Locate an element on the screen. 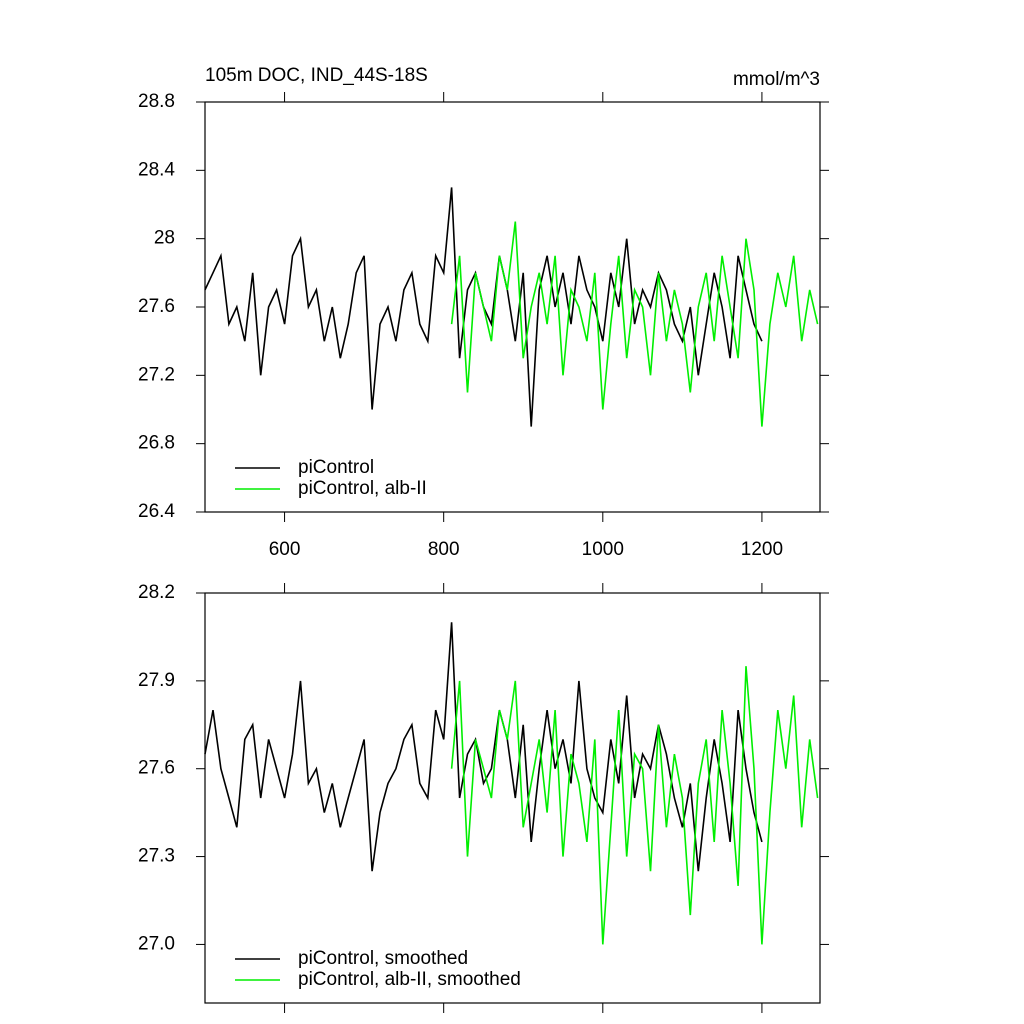 The width and height of the screenshot is (1024, 1024). y-tick-label: 28.2 is located at coordinates (156, 592).